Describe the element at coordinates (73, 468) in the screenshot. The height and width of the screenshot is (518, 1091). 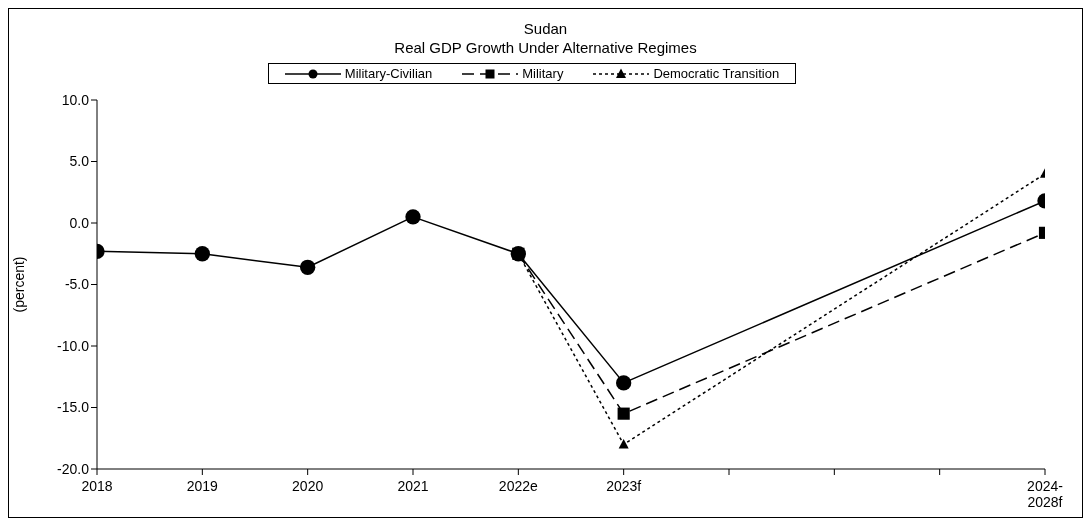
I see `y-tick-label: -20.0` at that location.